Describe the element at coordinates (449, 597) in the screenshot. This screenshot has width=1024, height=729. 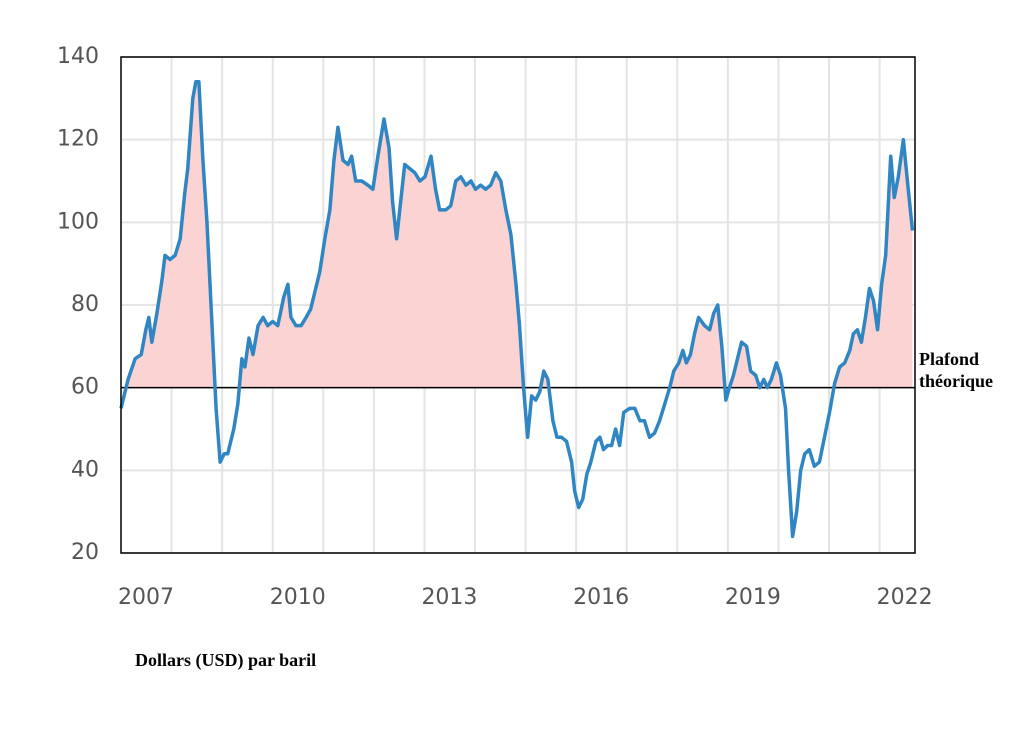
I see `x-tick-label: 2013` at that location.